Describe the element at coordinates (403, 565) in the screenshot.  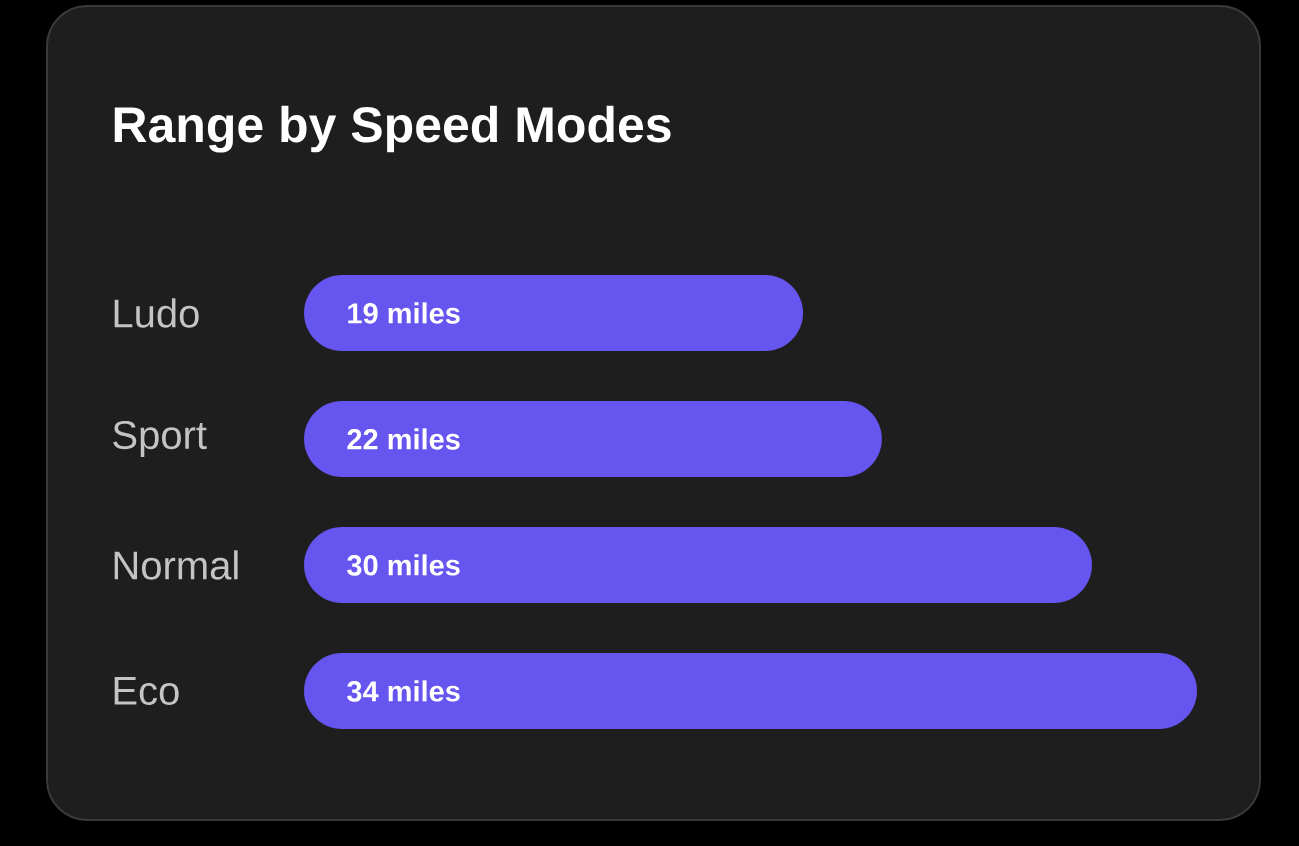
I see `data-label: 30 miles` at that location.